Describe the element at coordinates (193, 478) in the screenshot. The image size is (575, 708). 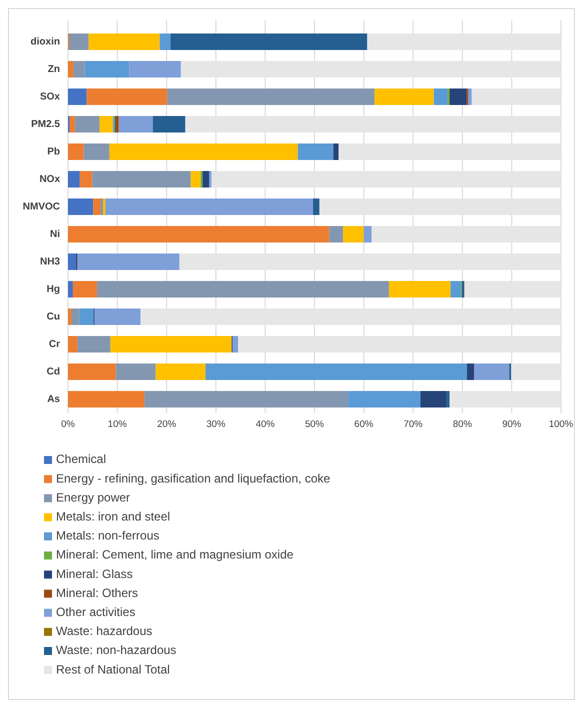
I see `legend-label: Energy - refining, gasification and liquefaction, coke` at that location.